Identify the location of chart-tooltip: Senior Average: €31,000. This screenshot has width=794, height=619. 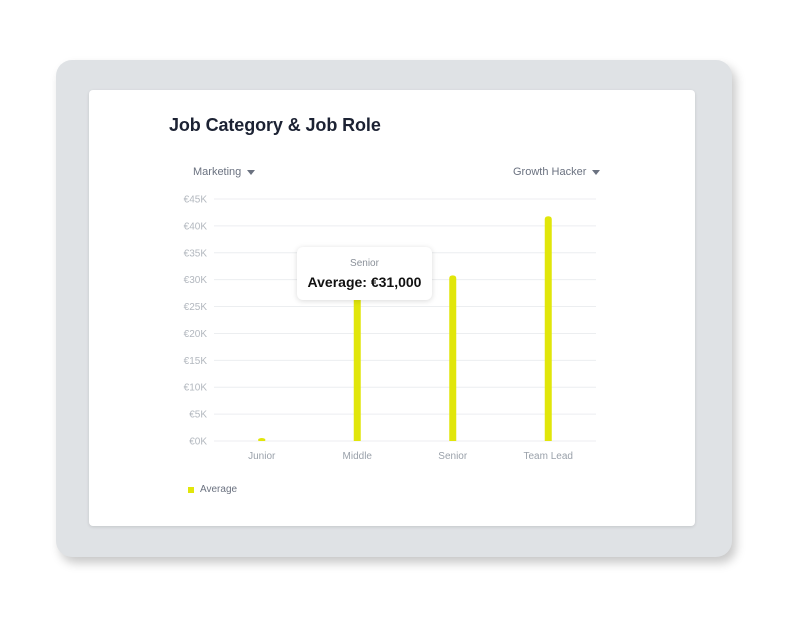
(364, 273).